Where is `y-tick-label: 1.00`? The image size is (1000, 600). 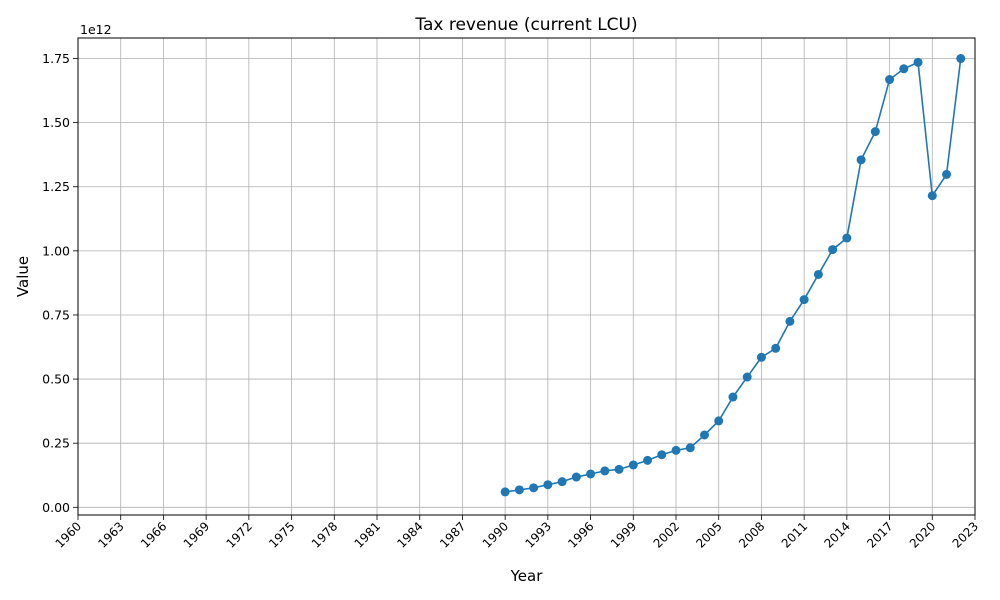 y-tick-label: 1.00 is located at coordinates (56, 250).